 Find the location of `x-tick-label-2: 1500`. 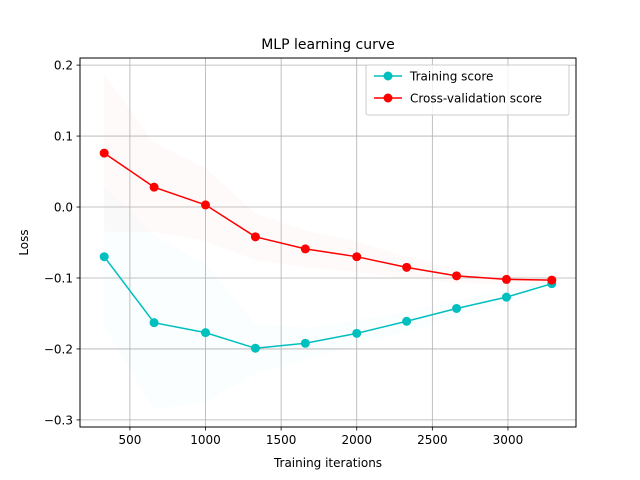

x-tick-label-2: 1500 is located at coordinates (281, 440).